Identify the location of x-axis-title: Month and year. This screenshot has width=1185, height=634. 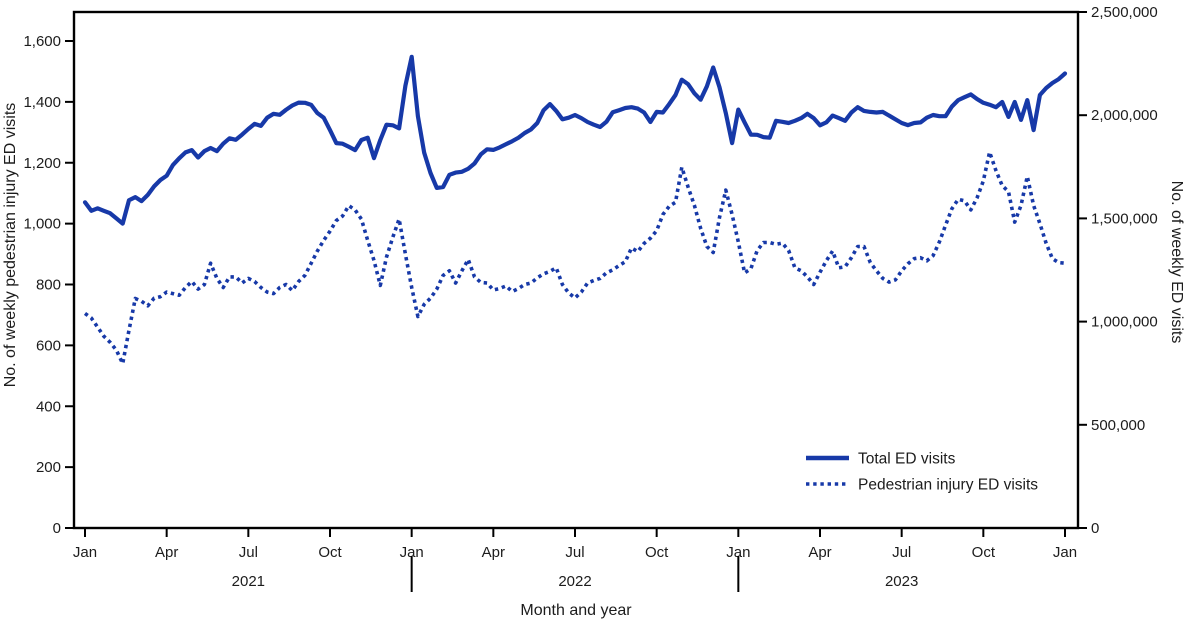
(576, 610).